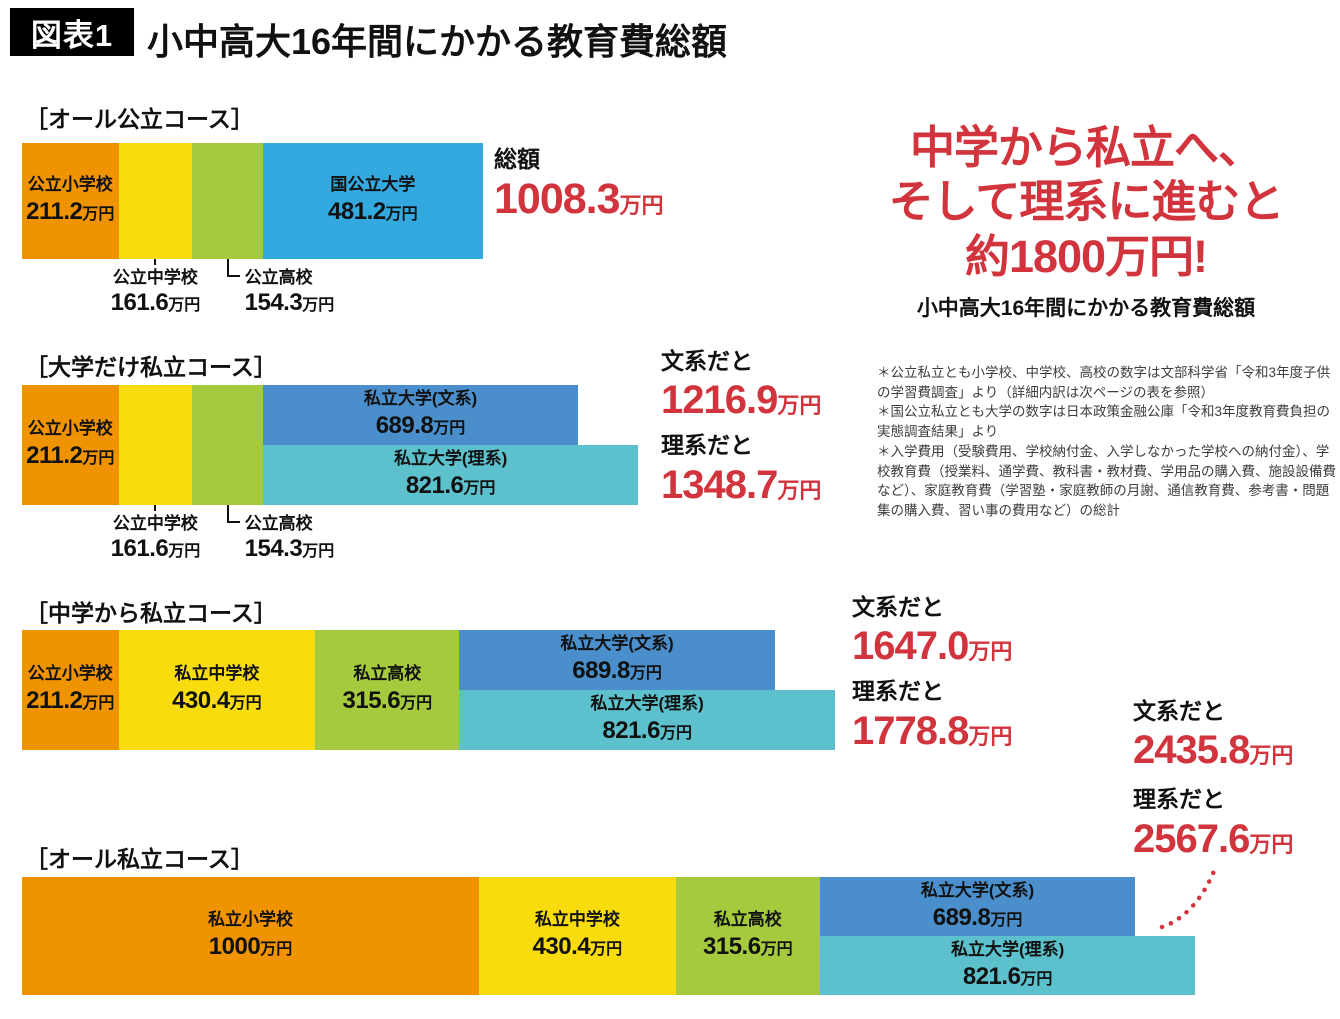  I want to click on below-label-name: 公立中学校, so click(155, 523).